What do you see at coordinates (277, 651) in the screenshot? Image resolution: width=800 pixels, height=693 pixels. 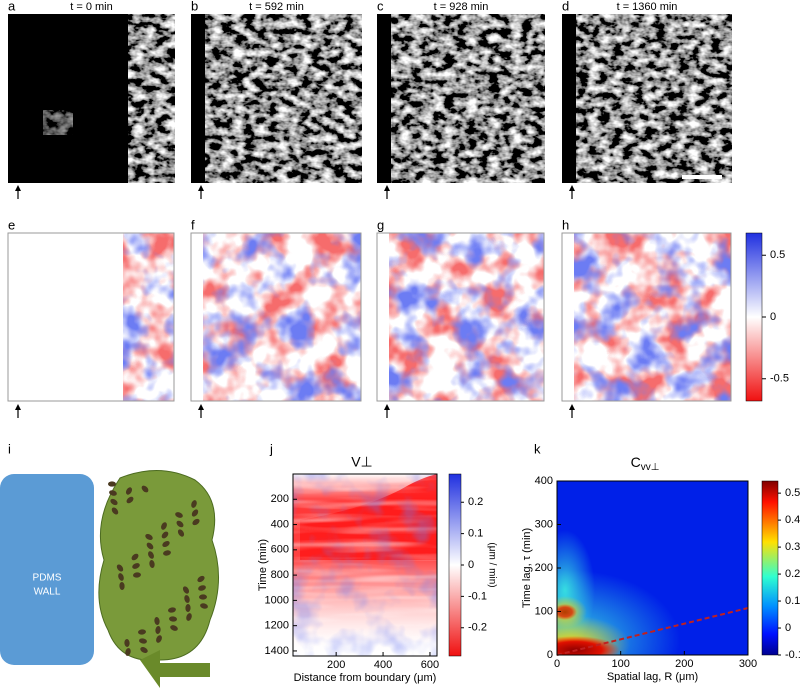 I see `y-tick-label: 1400` at bounding box center [277, 651].